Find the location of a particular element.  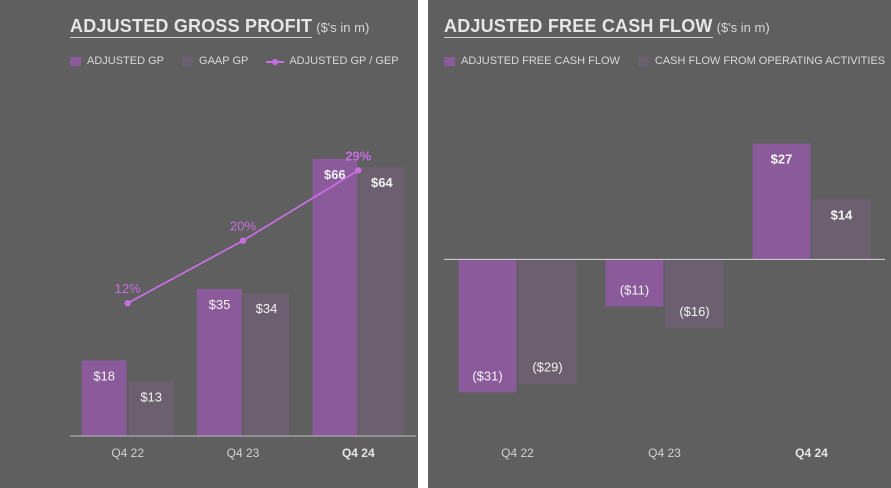

legend-label-gaap-gp: GAAP GP is located at coordinates (224, 61).